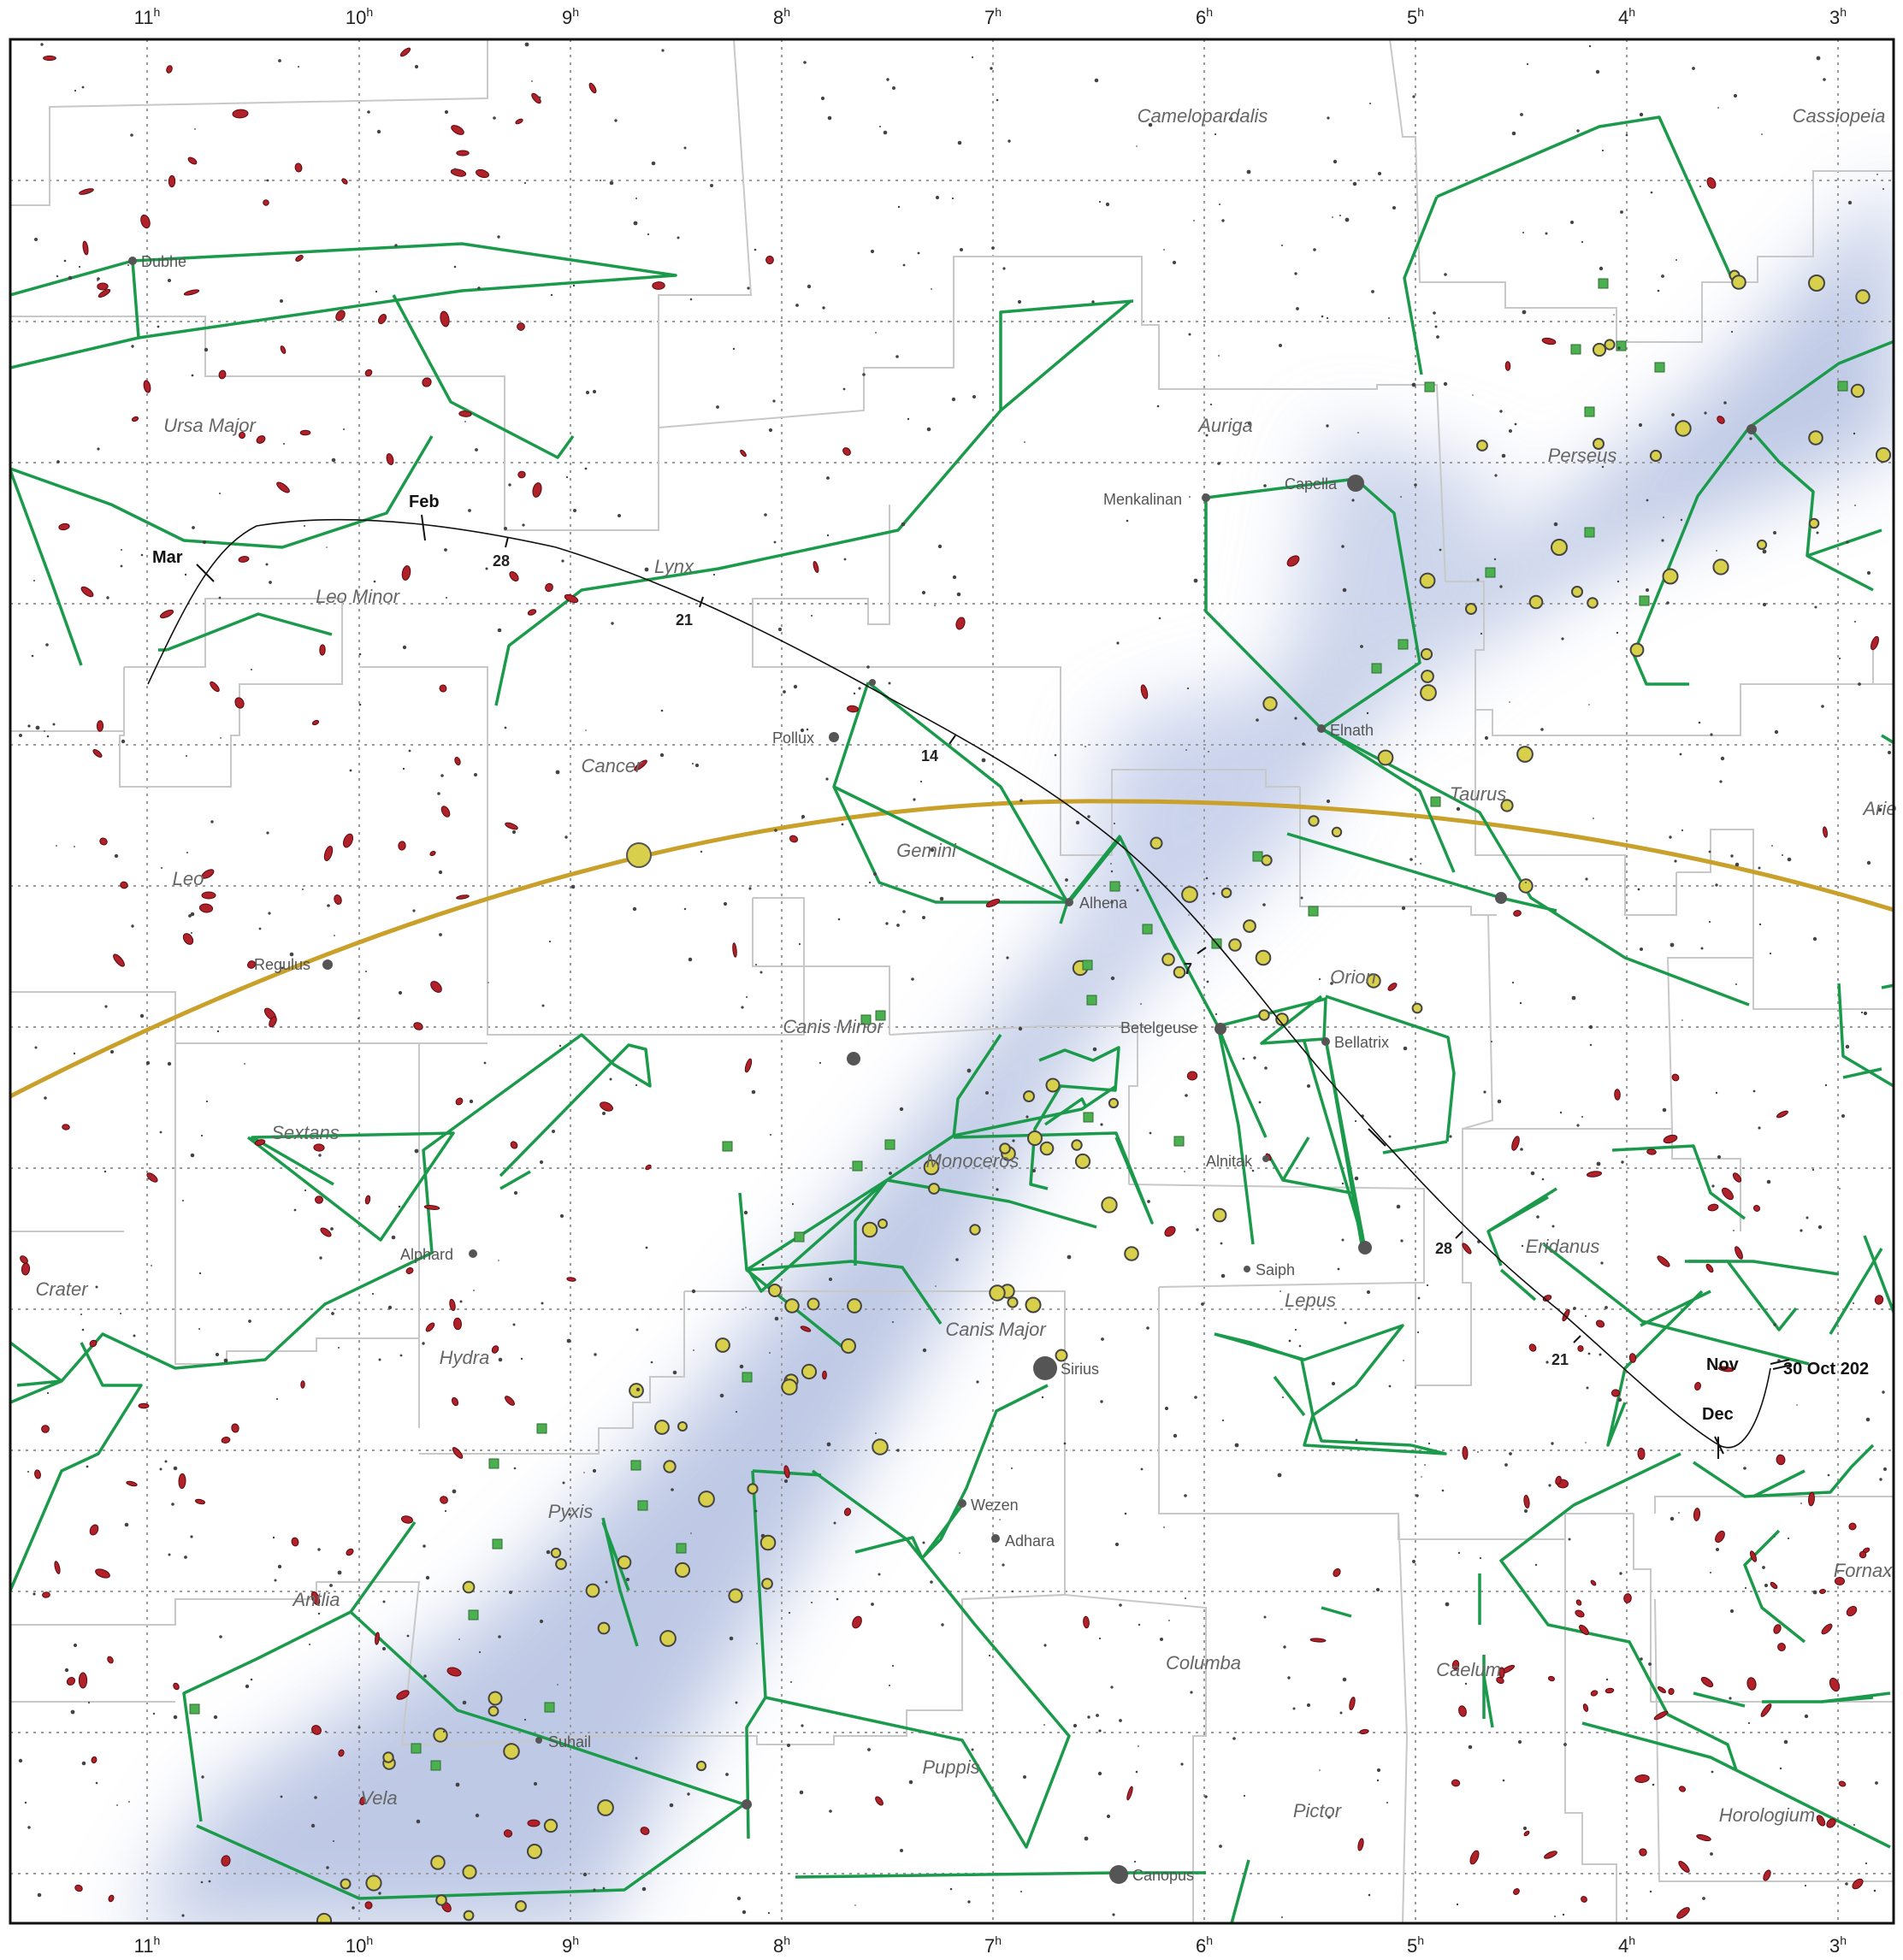  What do you see at coordinates (147, 17) in the screenshot?
I see `ra-label-11h: 11h` at bounding box center [147, 17].